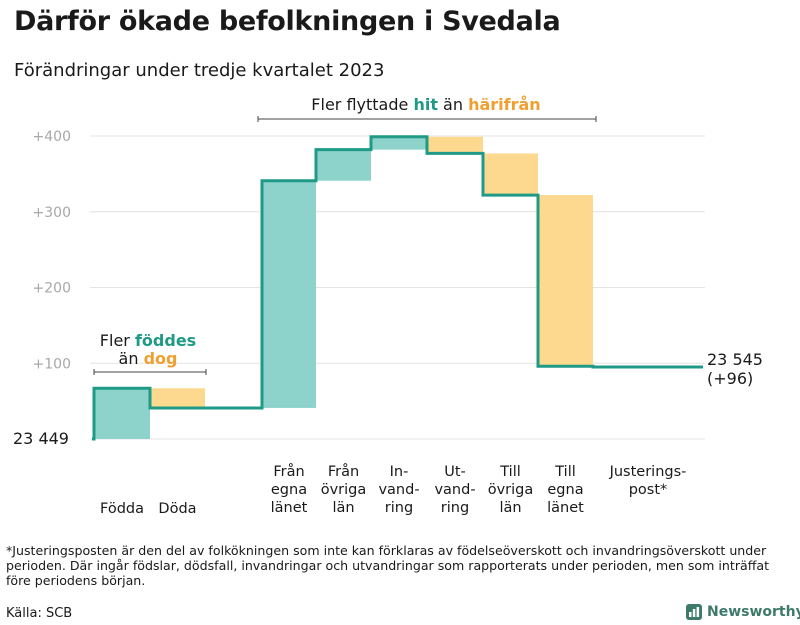  I want to click on annotation-segment: dog, so click(161, 358).